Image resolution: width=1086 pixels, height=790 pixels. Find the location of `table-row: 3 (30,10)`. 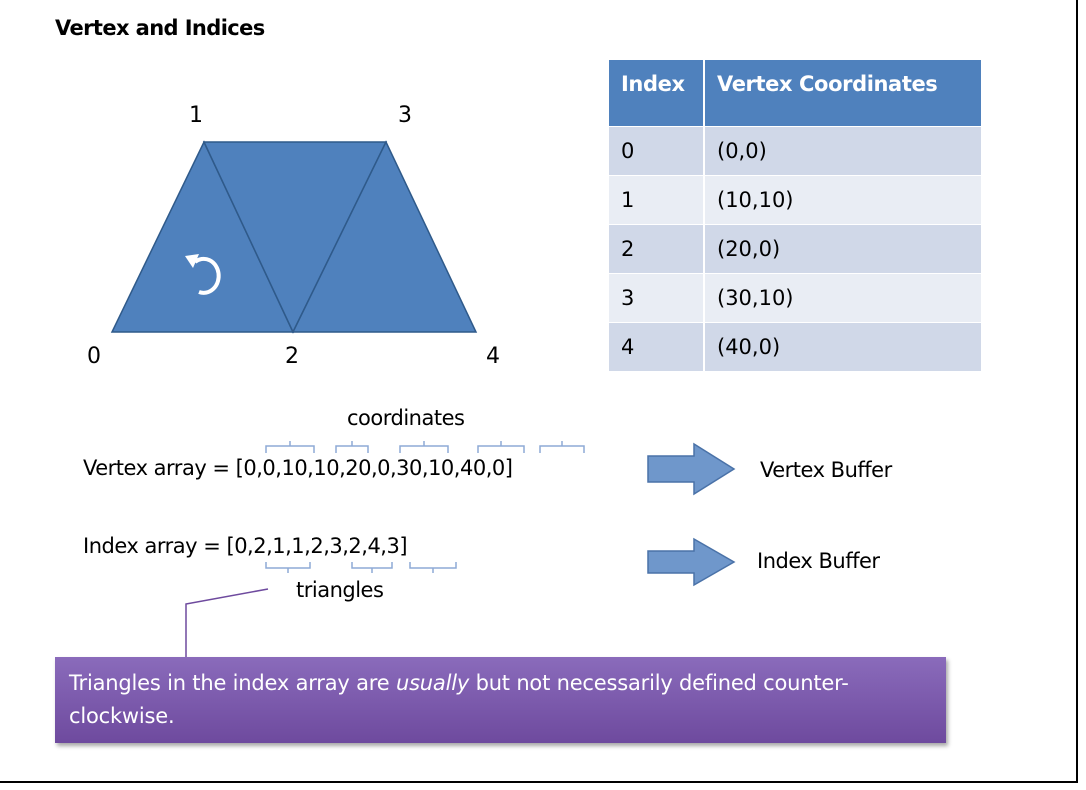

table-row: 3 (30,10) is located at coordinates (795, 297).